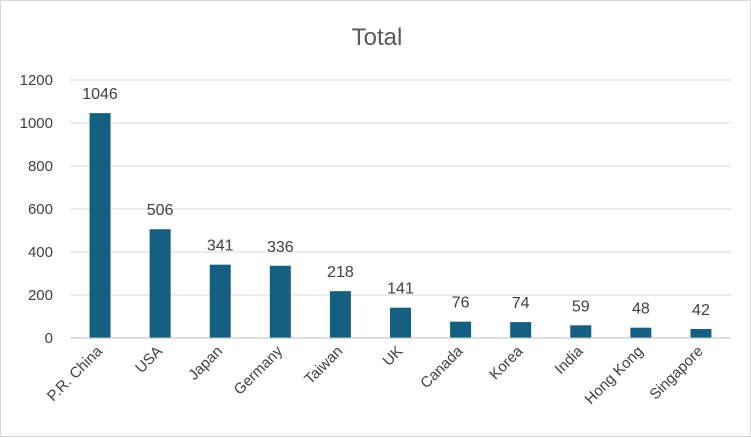 Image resolution: width=751 pixels, height=438 pixels. I want to click on x-tick-label: Singapore, so click(676, 373).